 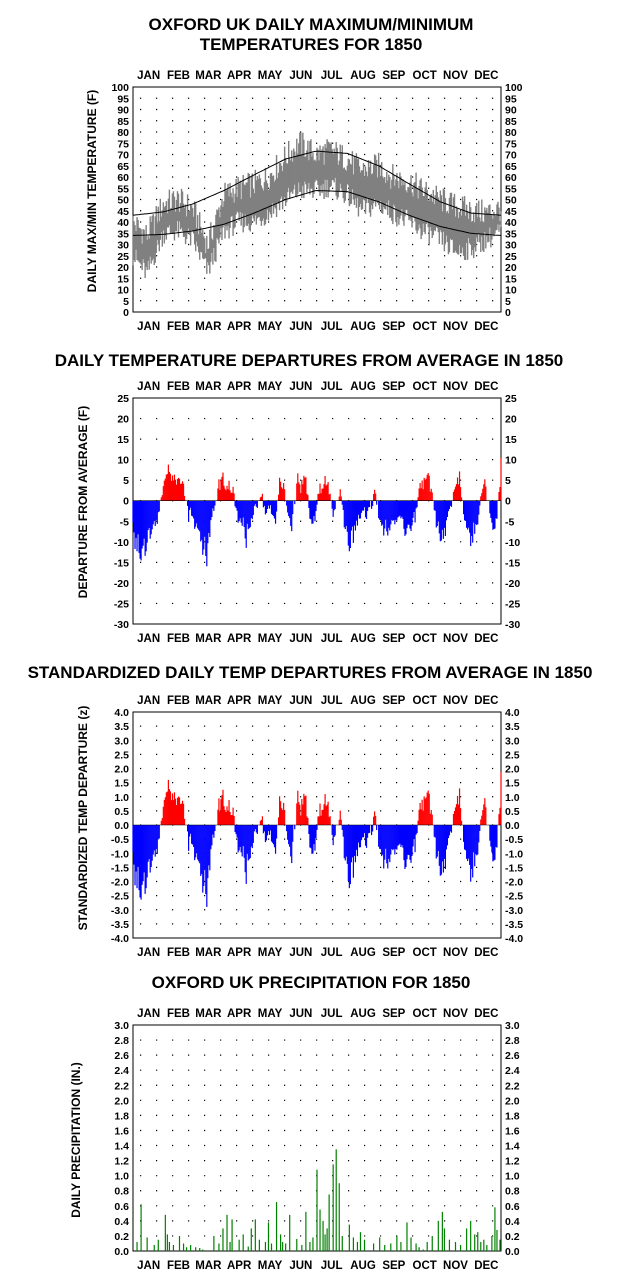 What do you see at coordinates (512, 1177) in the screenshot?
I see `chart4-y-tick-right: 1.0` at bounding box center [512, 1177].